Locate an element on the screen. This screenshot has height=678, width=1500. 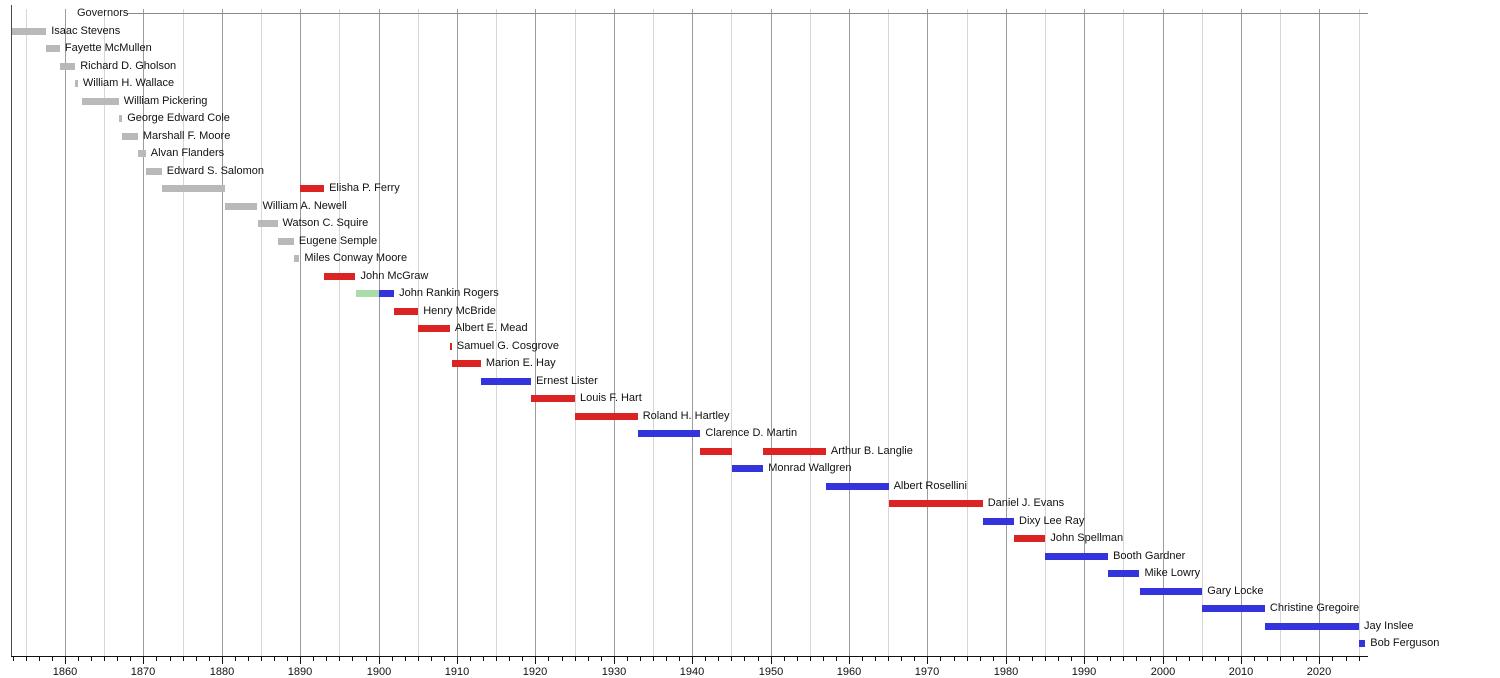
governor-name-label: Roland H. Hartley is located at coordinates (686, 415).